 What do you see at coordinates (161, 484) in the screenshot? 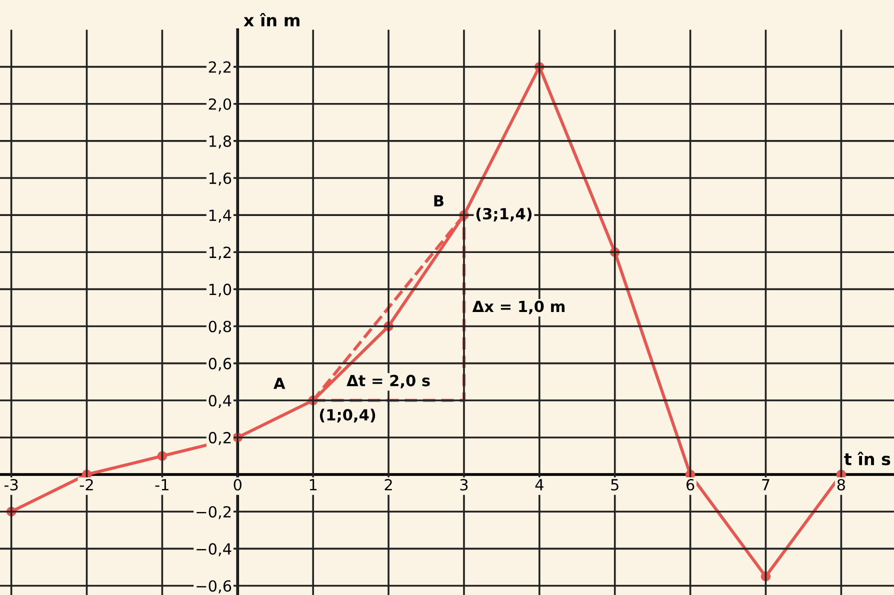
I see `x-tick-label: -1` at bounding box center [161, 484].